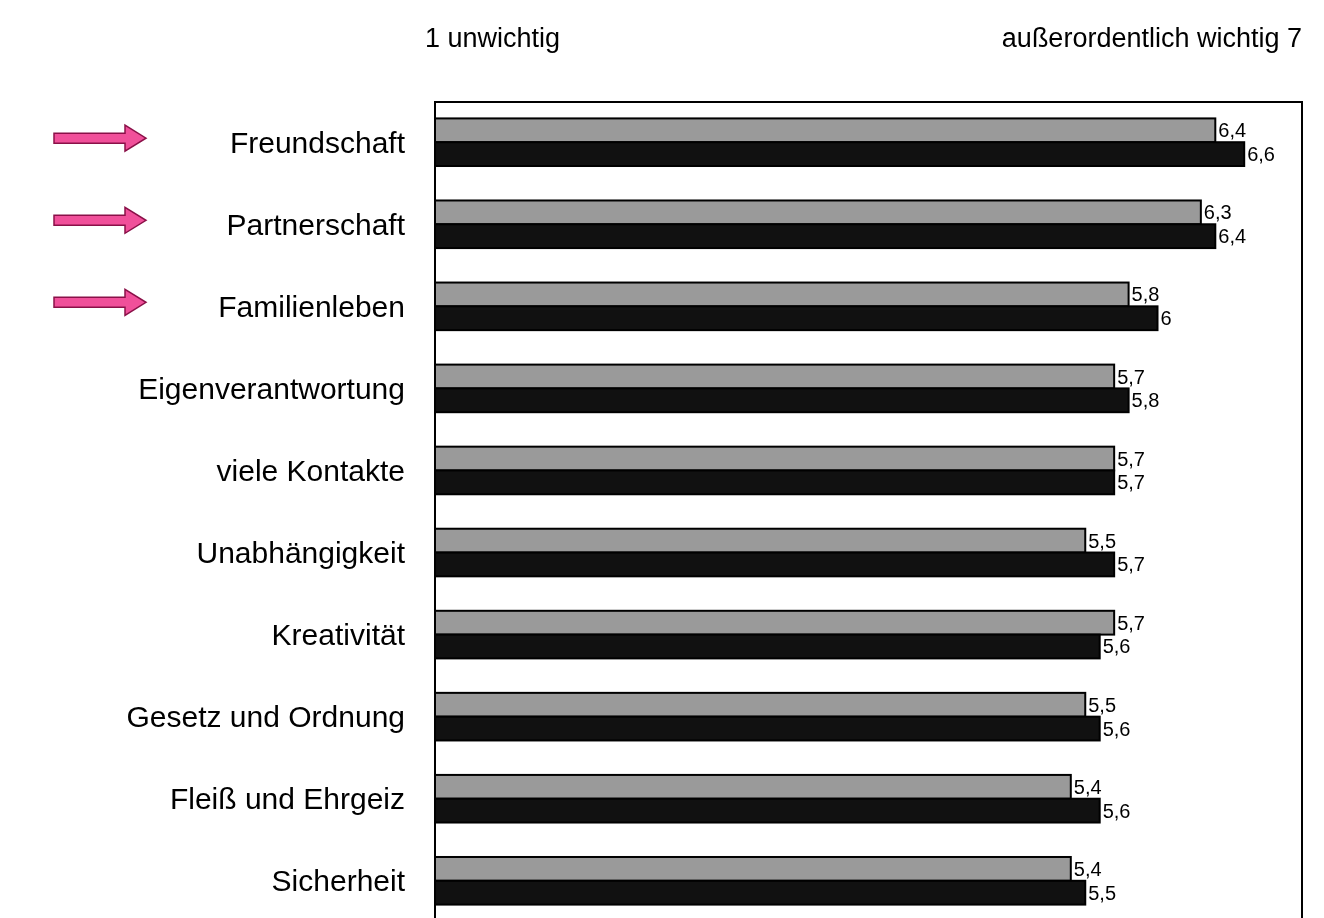 The height and width of the screenshot is (918, 1324). Describe the element at coordinates (493, 38) in the screenshot. I see `text: 1 unwichtig` at that location.